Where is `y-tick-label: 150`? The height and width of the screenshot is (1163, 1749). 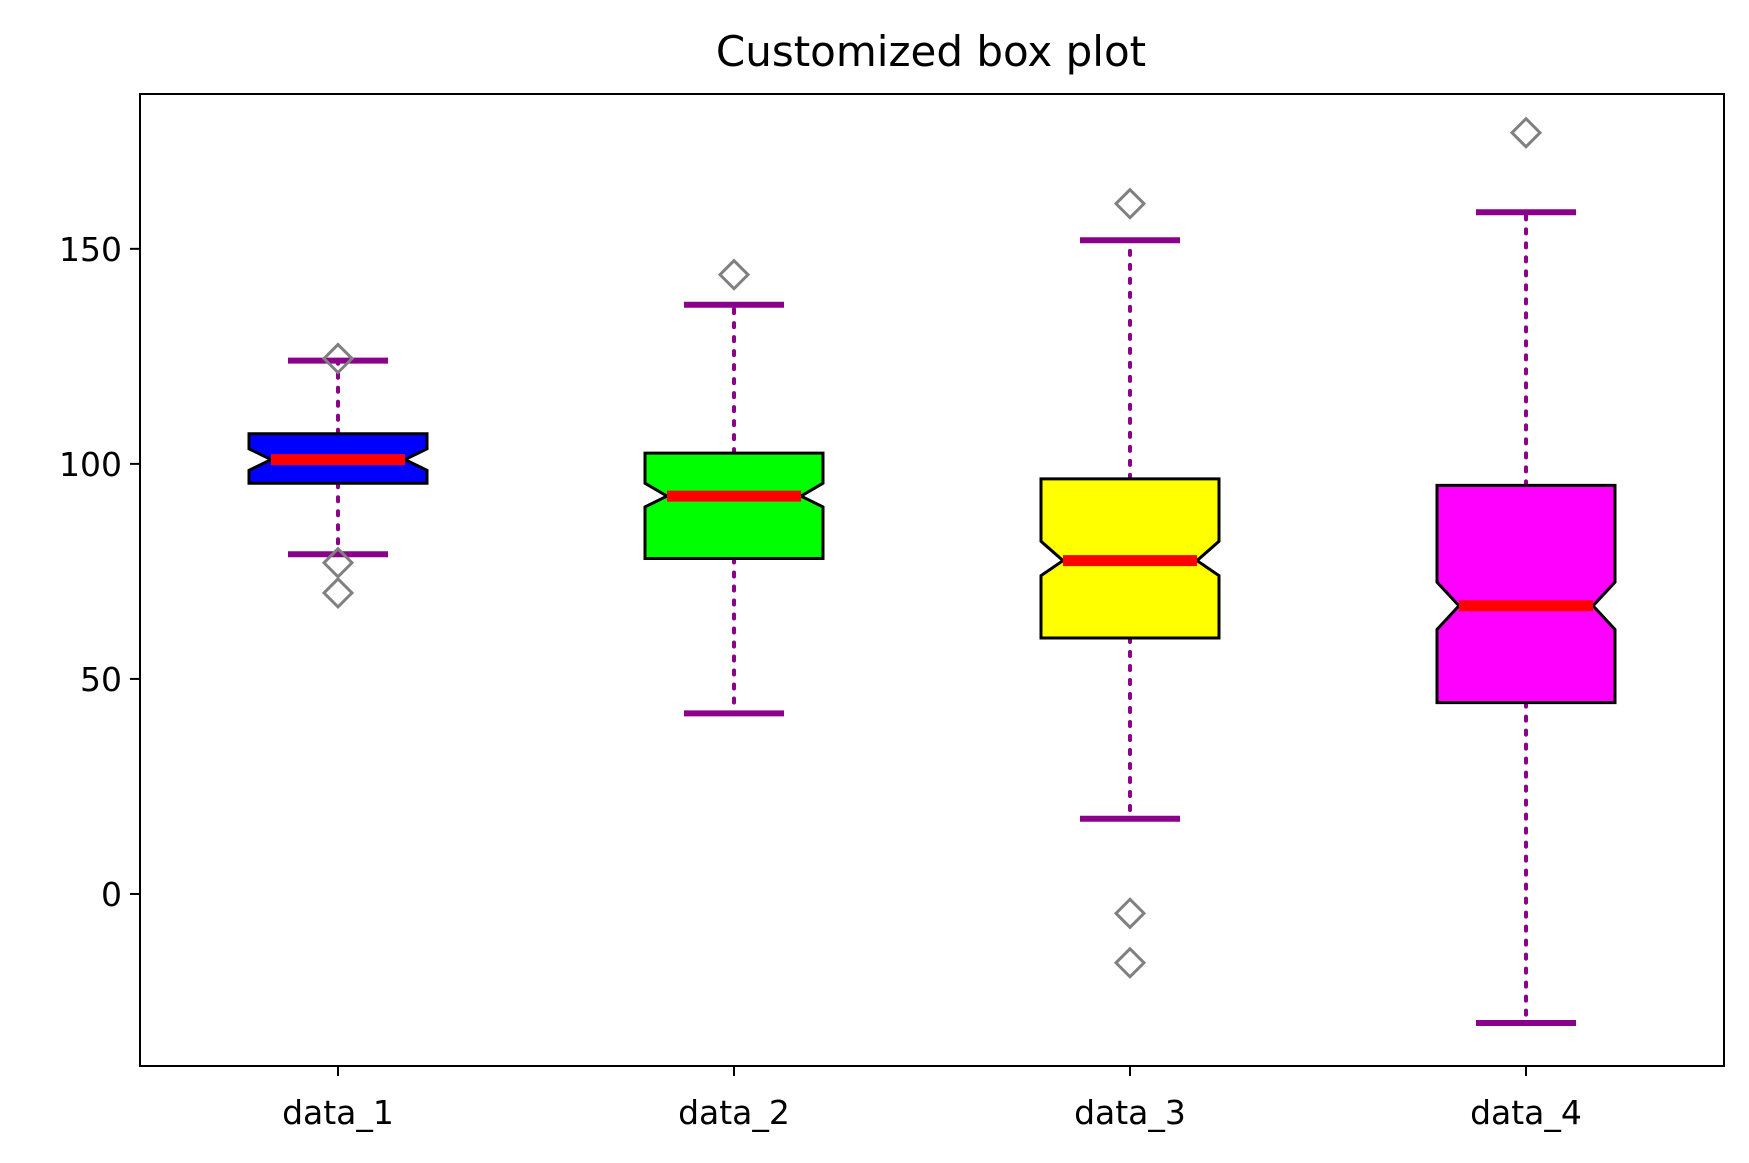 y-tick-label: 150 is located at coordinates (90, 249).